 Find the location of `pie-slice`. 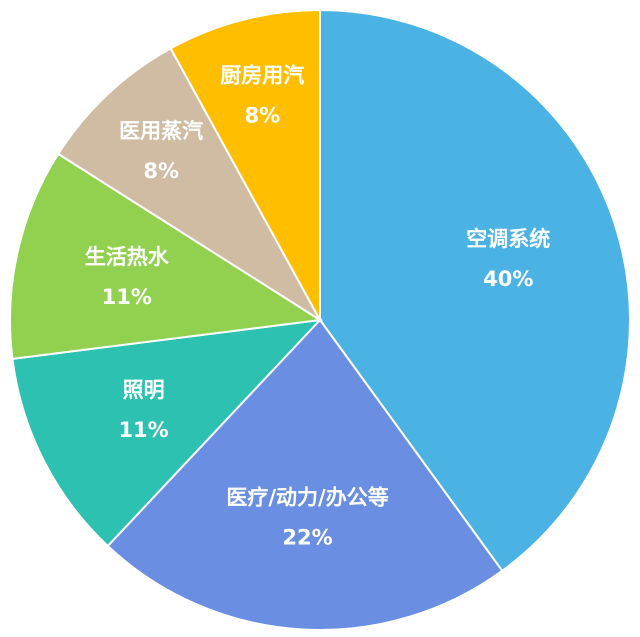

pie-slice is located at coordinates (245, 164).